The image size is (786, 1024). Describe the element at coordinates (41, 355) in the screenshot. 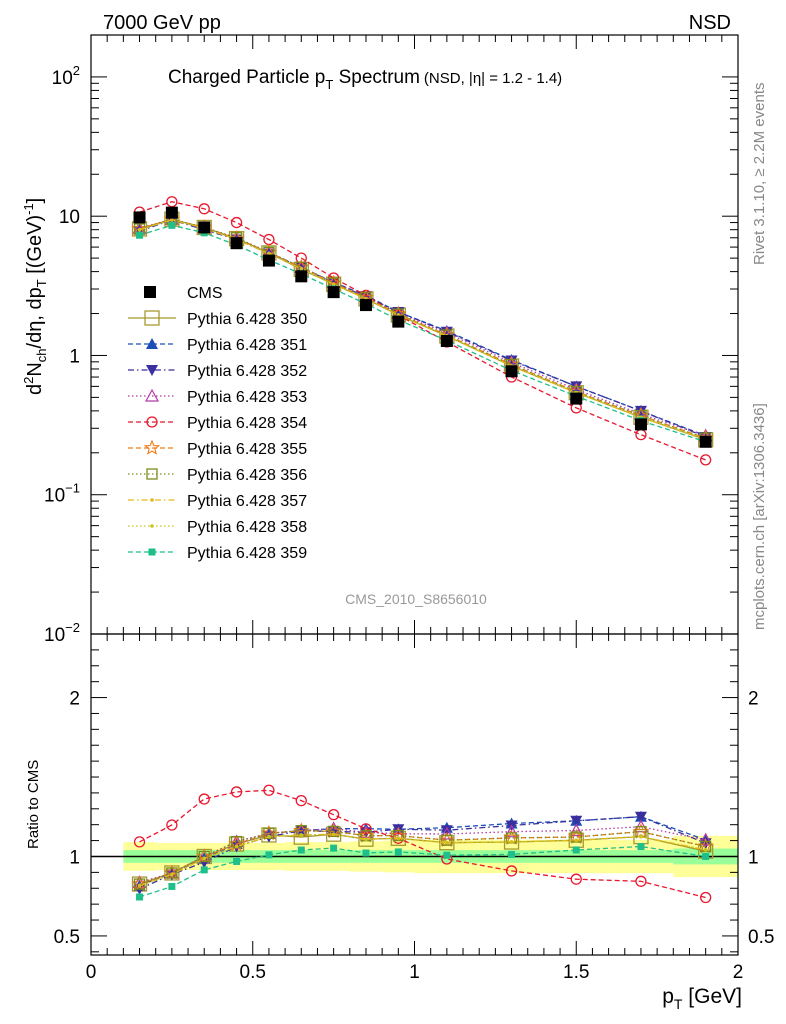

I see `y-label-ch: ch` at that location.